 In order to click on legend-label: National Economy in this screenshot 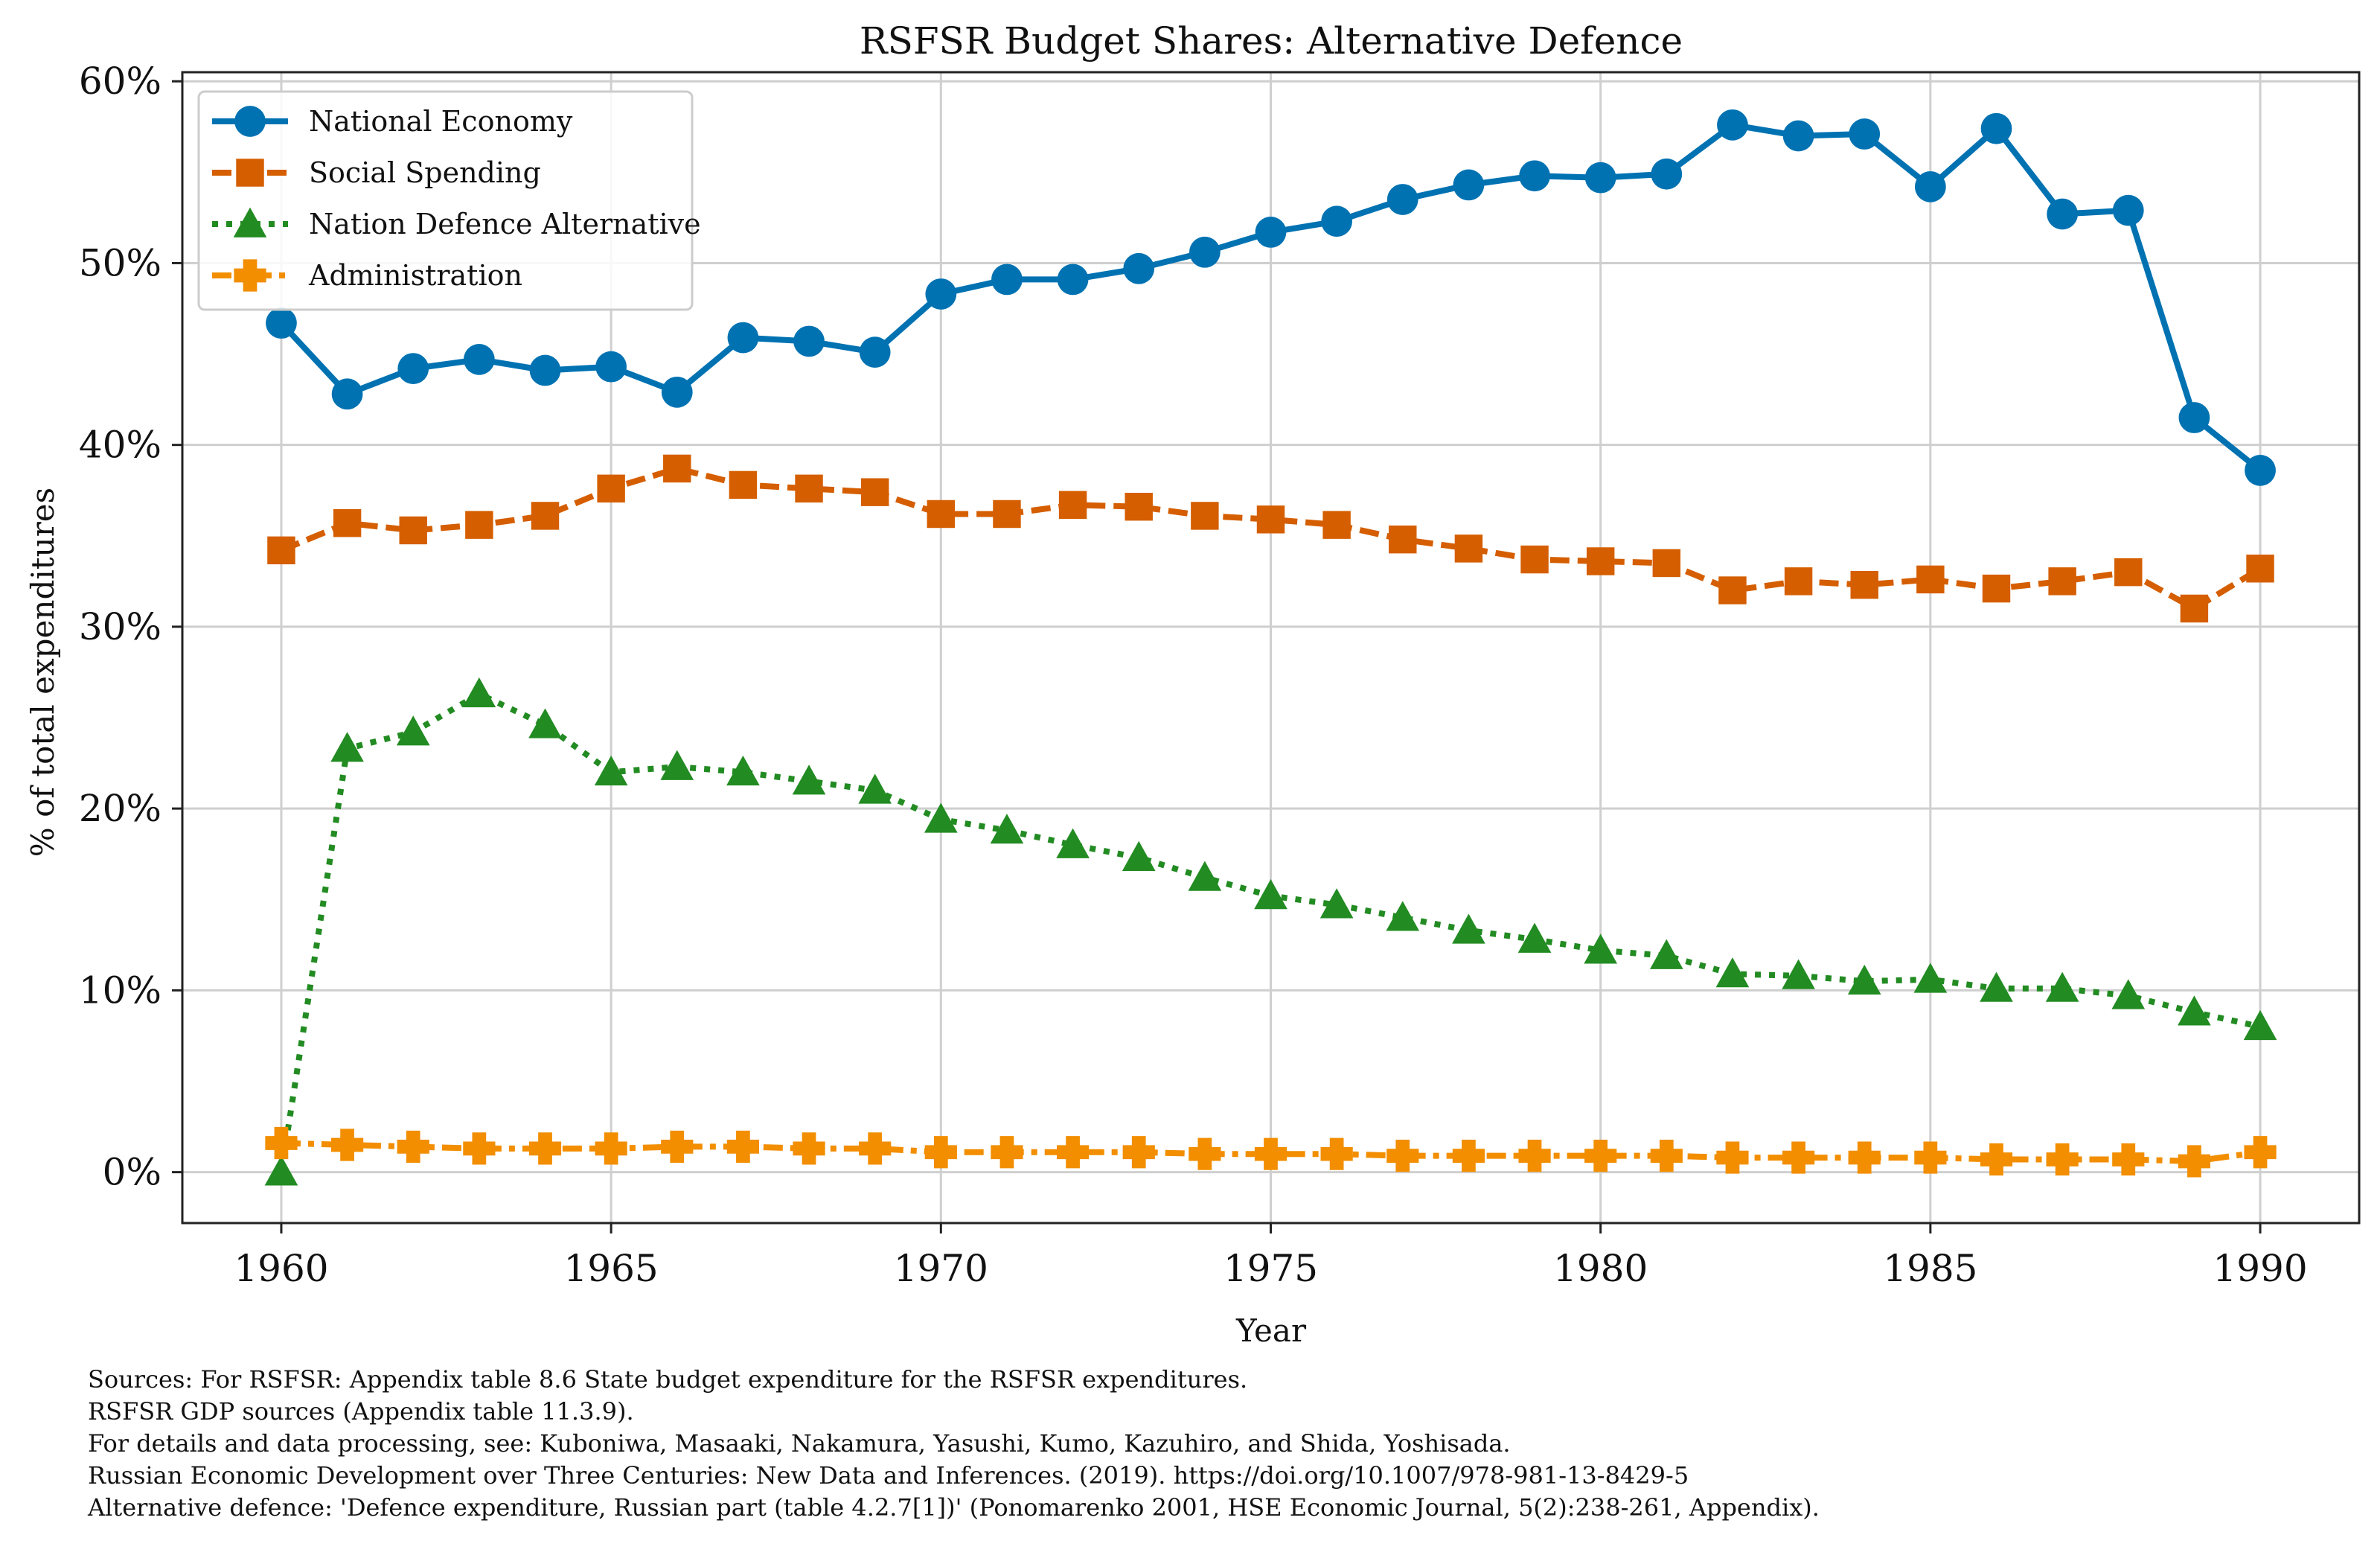, I will do `click(441, 121)`.